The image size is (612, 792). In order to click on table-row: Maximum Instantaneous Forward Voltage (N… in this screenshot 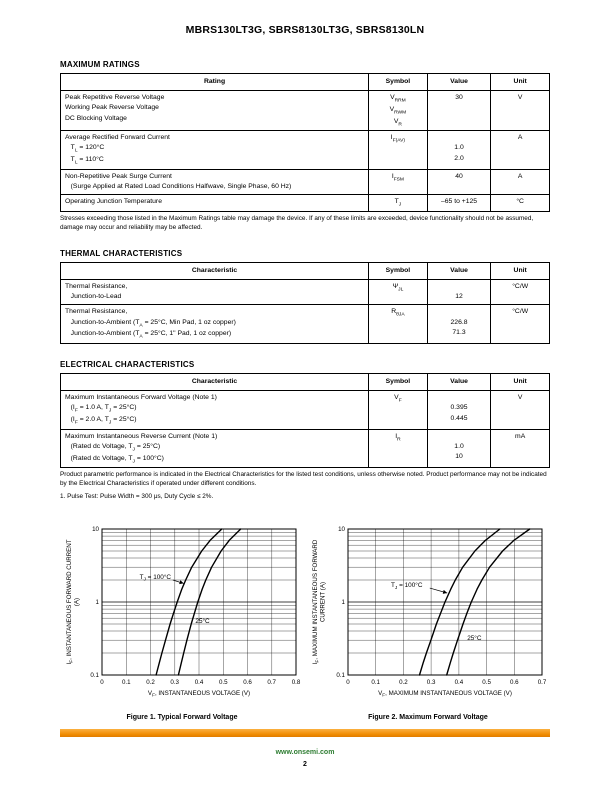, I will do `click(304, 410)`.